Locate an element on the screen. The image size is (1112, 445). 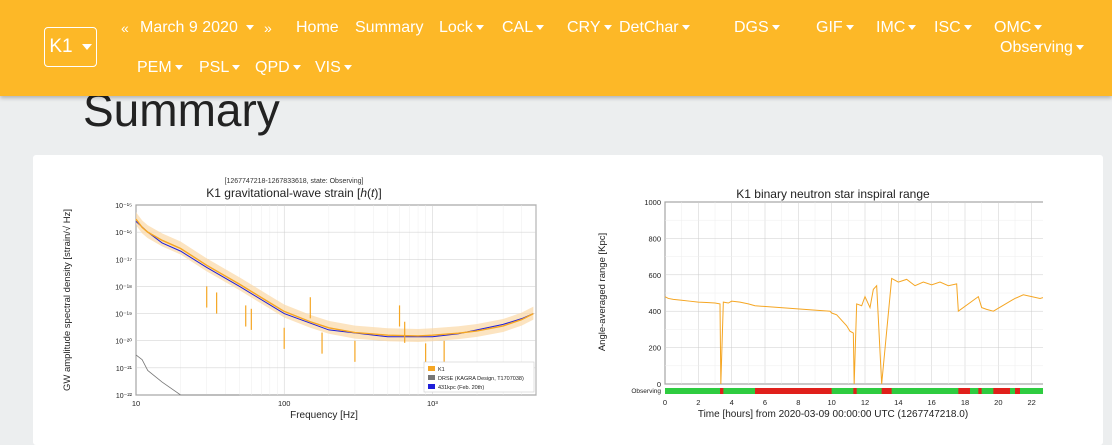
nav-item-label: CAL is located at coordinates (518, 27).